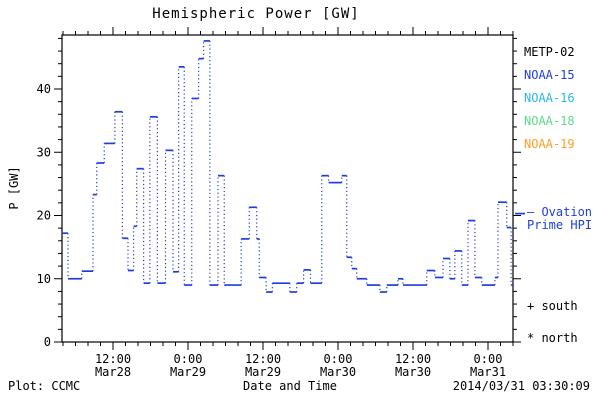  I want to click on legend-item-noaa16: NOAA-16, so click(549, 98).